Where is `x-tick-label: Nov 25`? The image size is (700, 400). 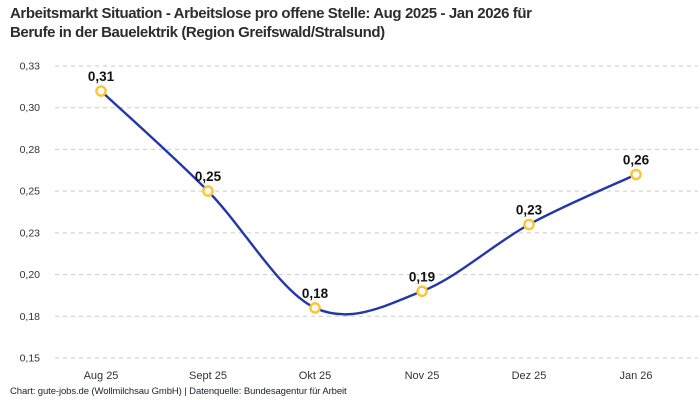
x-tick-label: Nov 25 is located at coordinates (422, 376).